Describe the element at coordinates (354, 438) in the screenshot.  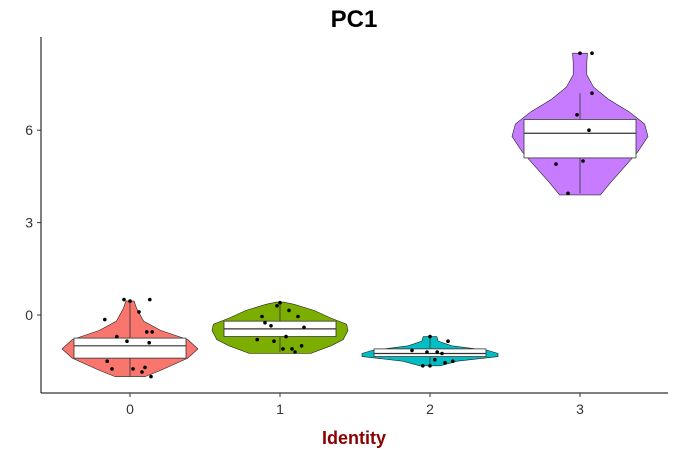
I see `x-axis-label: Identity` at that location.